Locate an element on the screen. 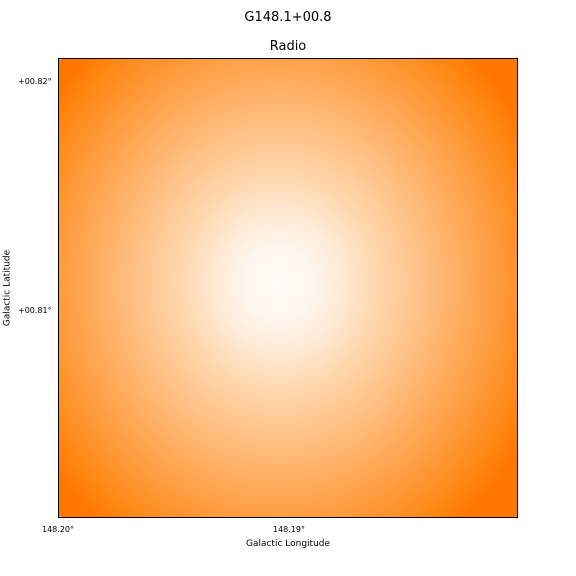 Image resolution: width=576 pixels, height=576 pixels. panel-title: Radio is located at coordinates (288, 46).